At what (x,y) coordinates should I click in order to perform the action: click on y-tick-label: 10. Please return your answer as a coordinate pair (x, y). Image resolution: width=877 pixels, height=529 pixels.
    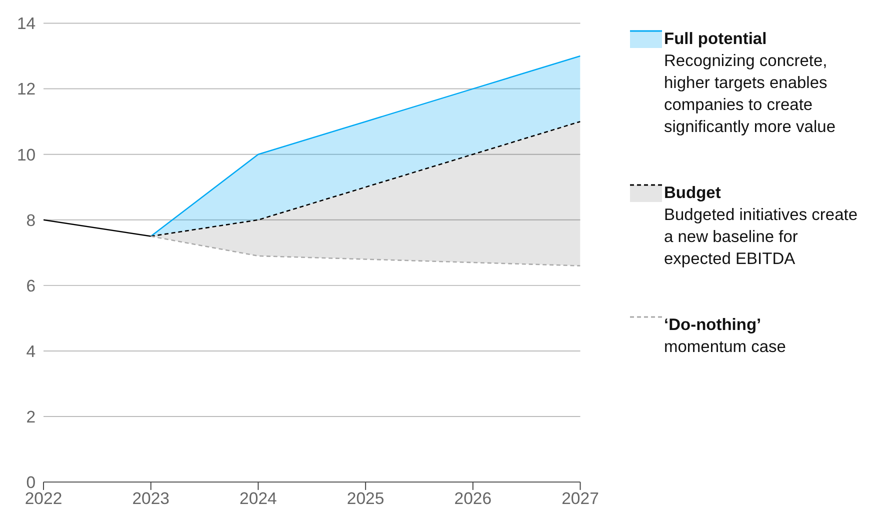
    Looking at the image, I should click on (26, 154).